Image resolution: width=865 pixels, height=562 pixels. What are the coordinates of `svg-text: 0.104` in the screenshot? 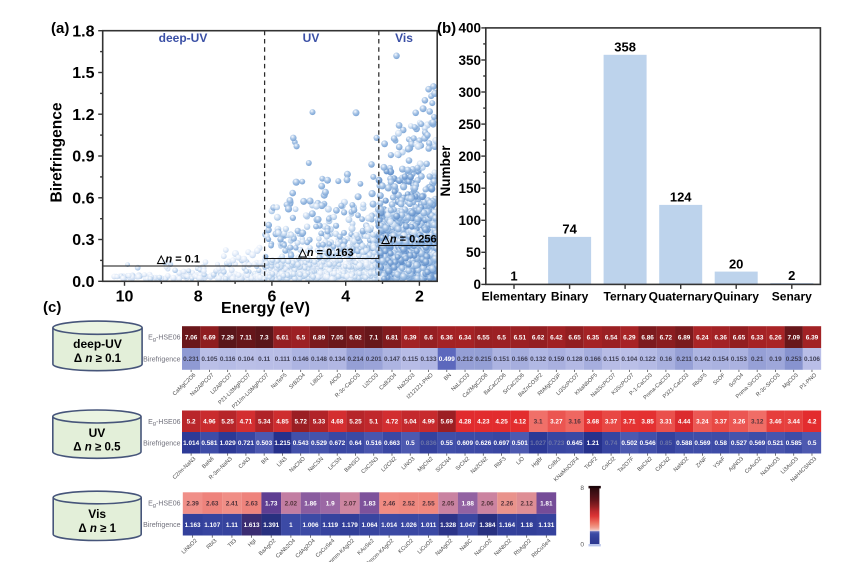 It's located at (629, 359).